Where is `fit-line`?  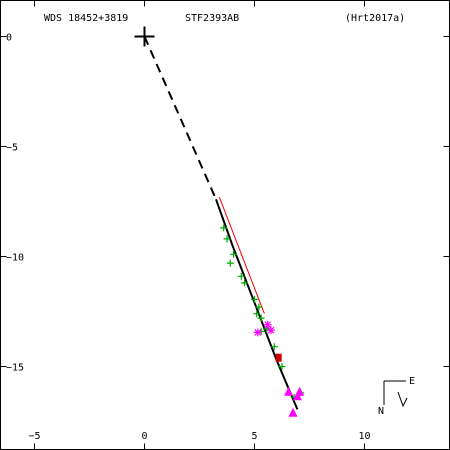 fit-line is located at coordinates (241, 255).